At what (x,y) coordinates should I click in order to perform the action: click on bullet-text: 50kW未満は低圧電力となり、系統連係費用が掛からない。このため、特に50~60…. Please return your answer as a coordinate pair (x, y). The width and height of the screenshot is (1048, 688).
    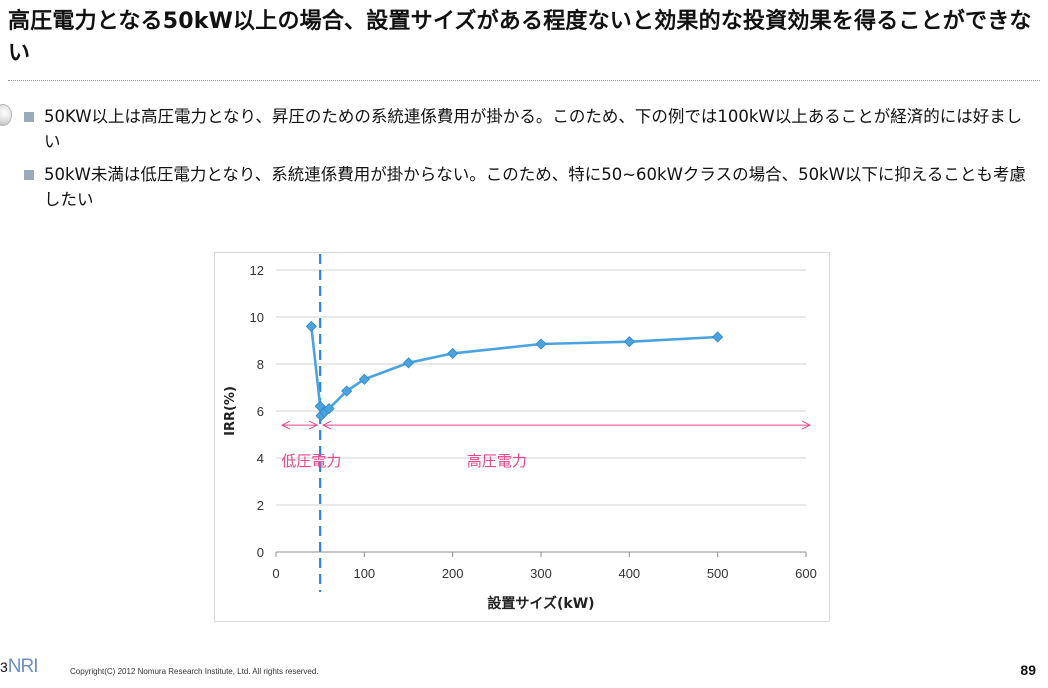
    Looking at the image, I should click on (535, 187).